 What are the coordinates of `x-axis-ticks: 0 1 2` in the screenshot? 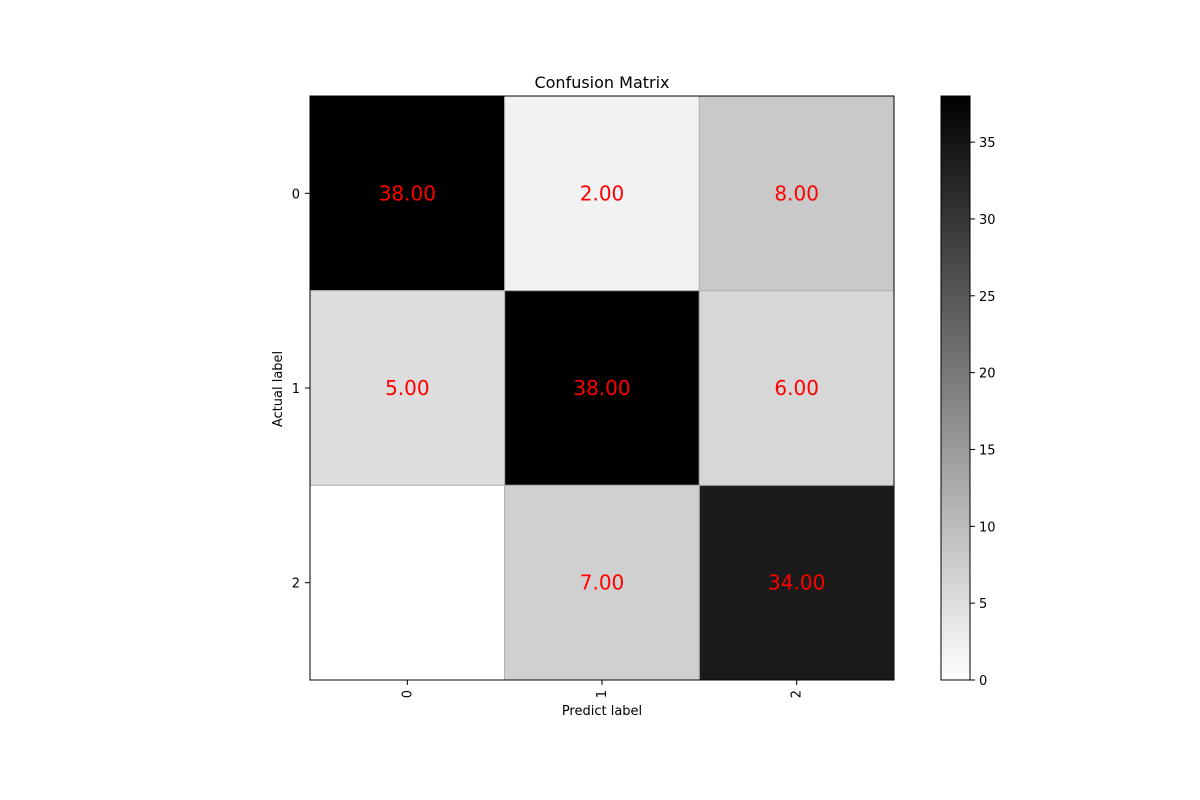 It's located at (602, 689).